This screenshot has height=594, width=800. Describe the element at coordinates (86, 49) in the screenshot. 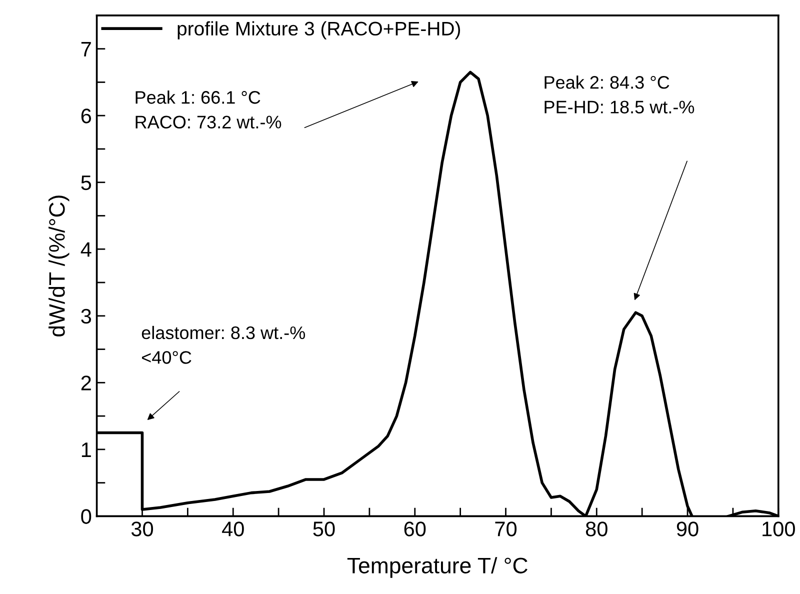

I see `y-tick-label: 7` at that location.